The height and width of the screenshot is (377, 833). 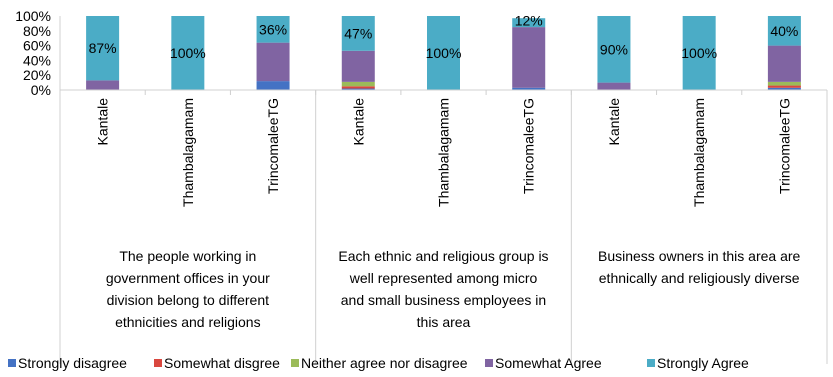 I want to click on group-label: government offices in your, so click(x=188, y=278).